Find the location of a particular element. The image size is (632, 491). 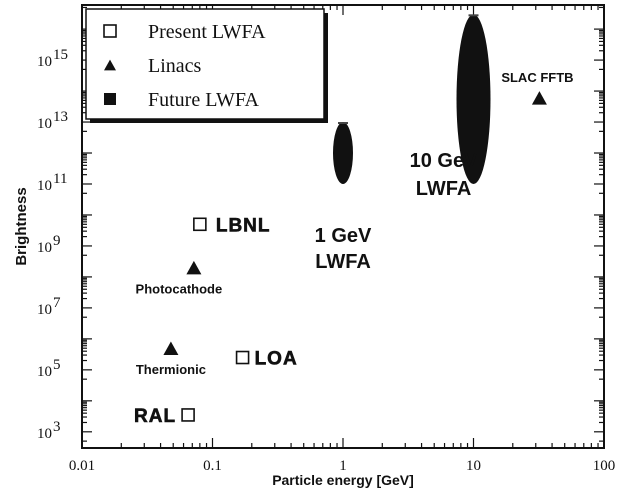

x-tick-label: 1 is located at coordinates (343, 466).